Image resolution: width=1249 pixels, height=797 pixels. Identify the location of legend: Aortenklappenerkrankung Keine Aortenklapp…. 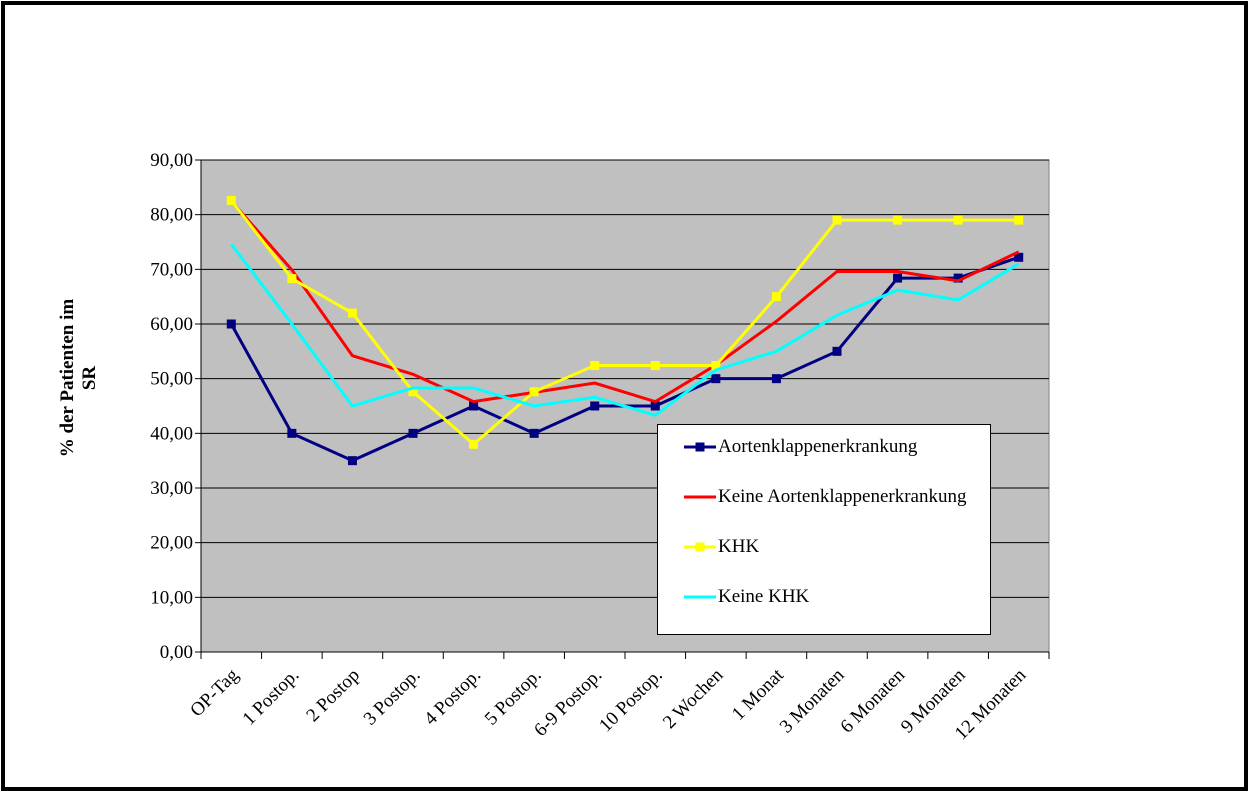
(824, 529).